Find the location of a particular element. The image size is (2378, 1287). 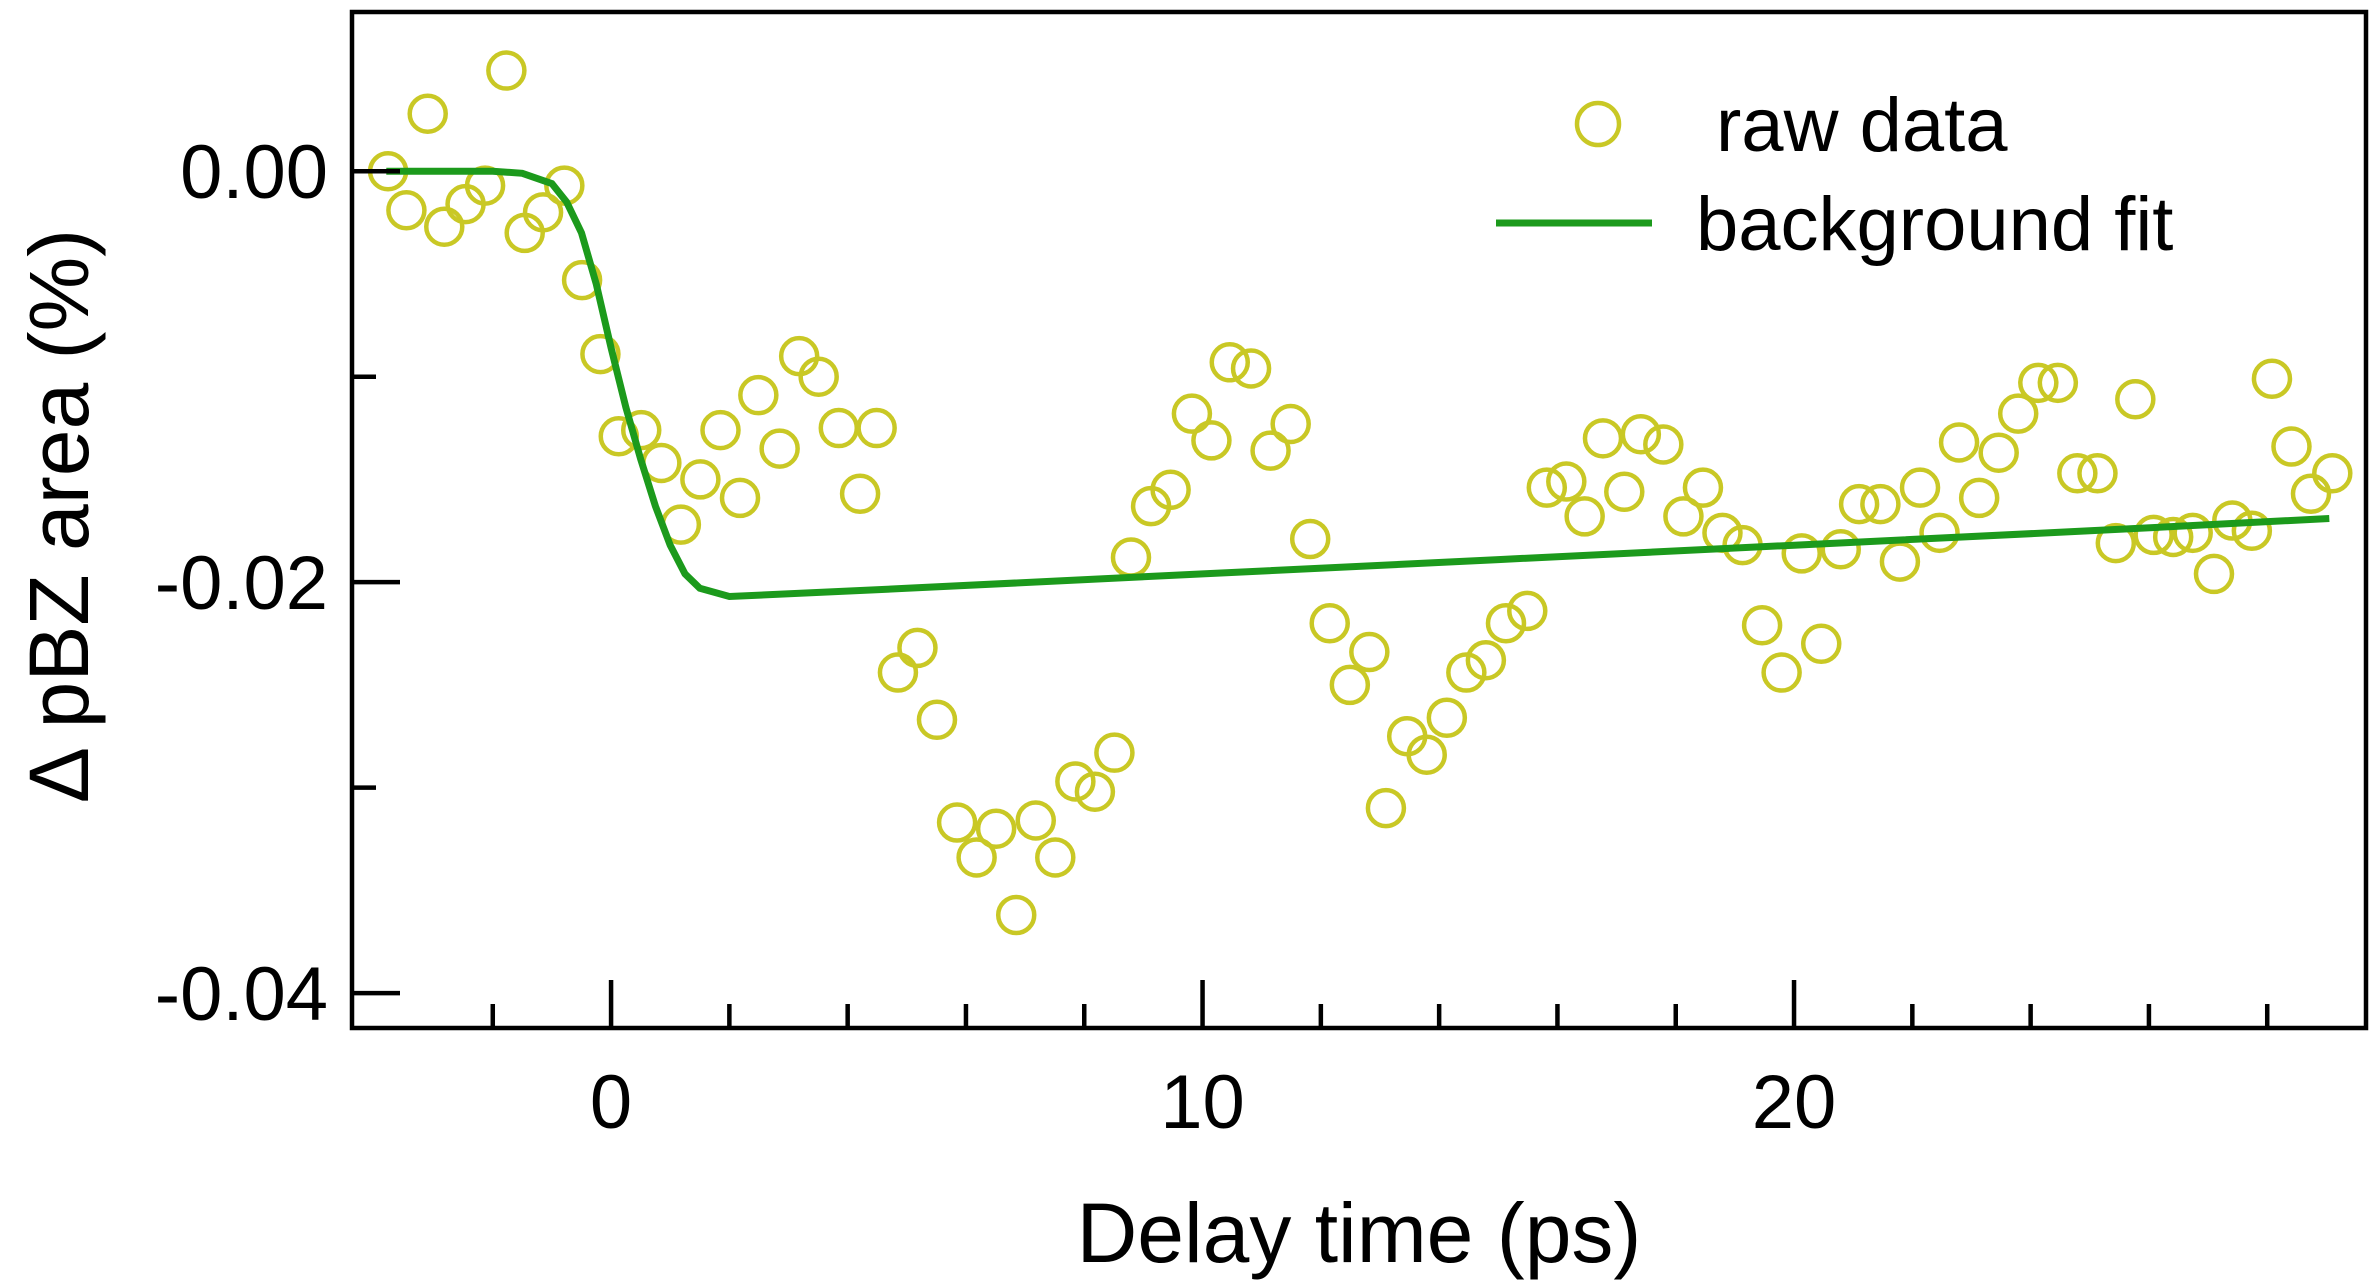

x-axis-label: Delay time (ps) is located at coordinates (1359, 1233).